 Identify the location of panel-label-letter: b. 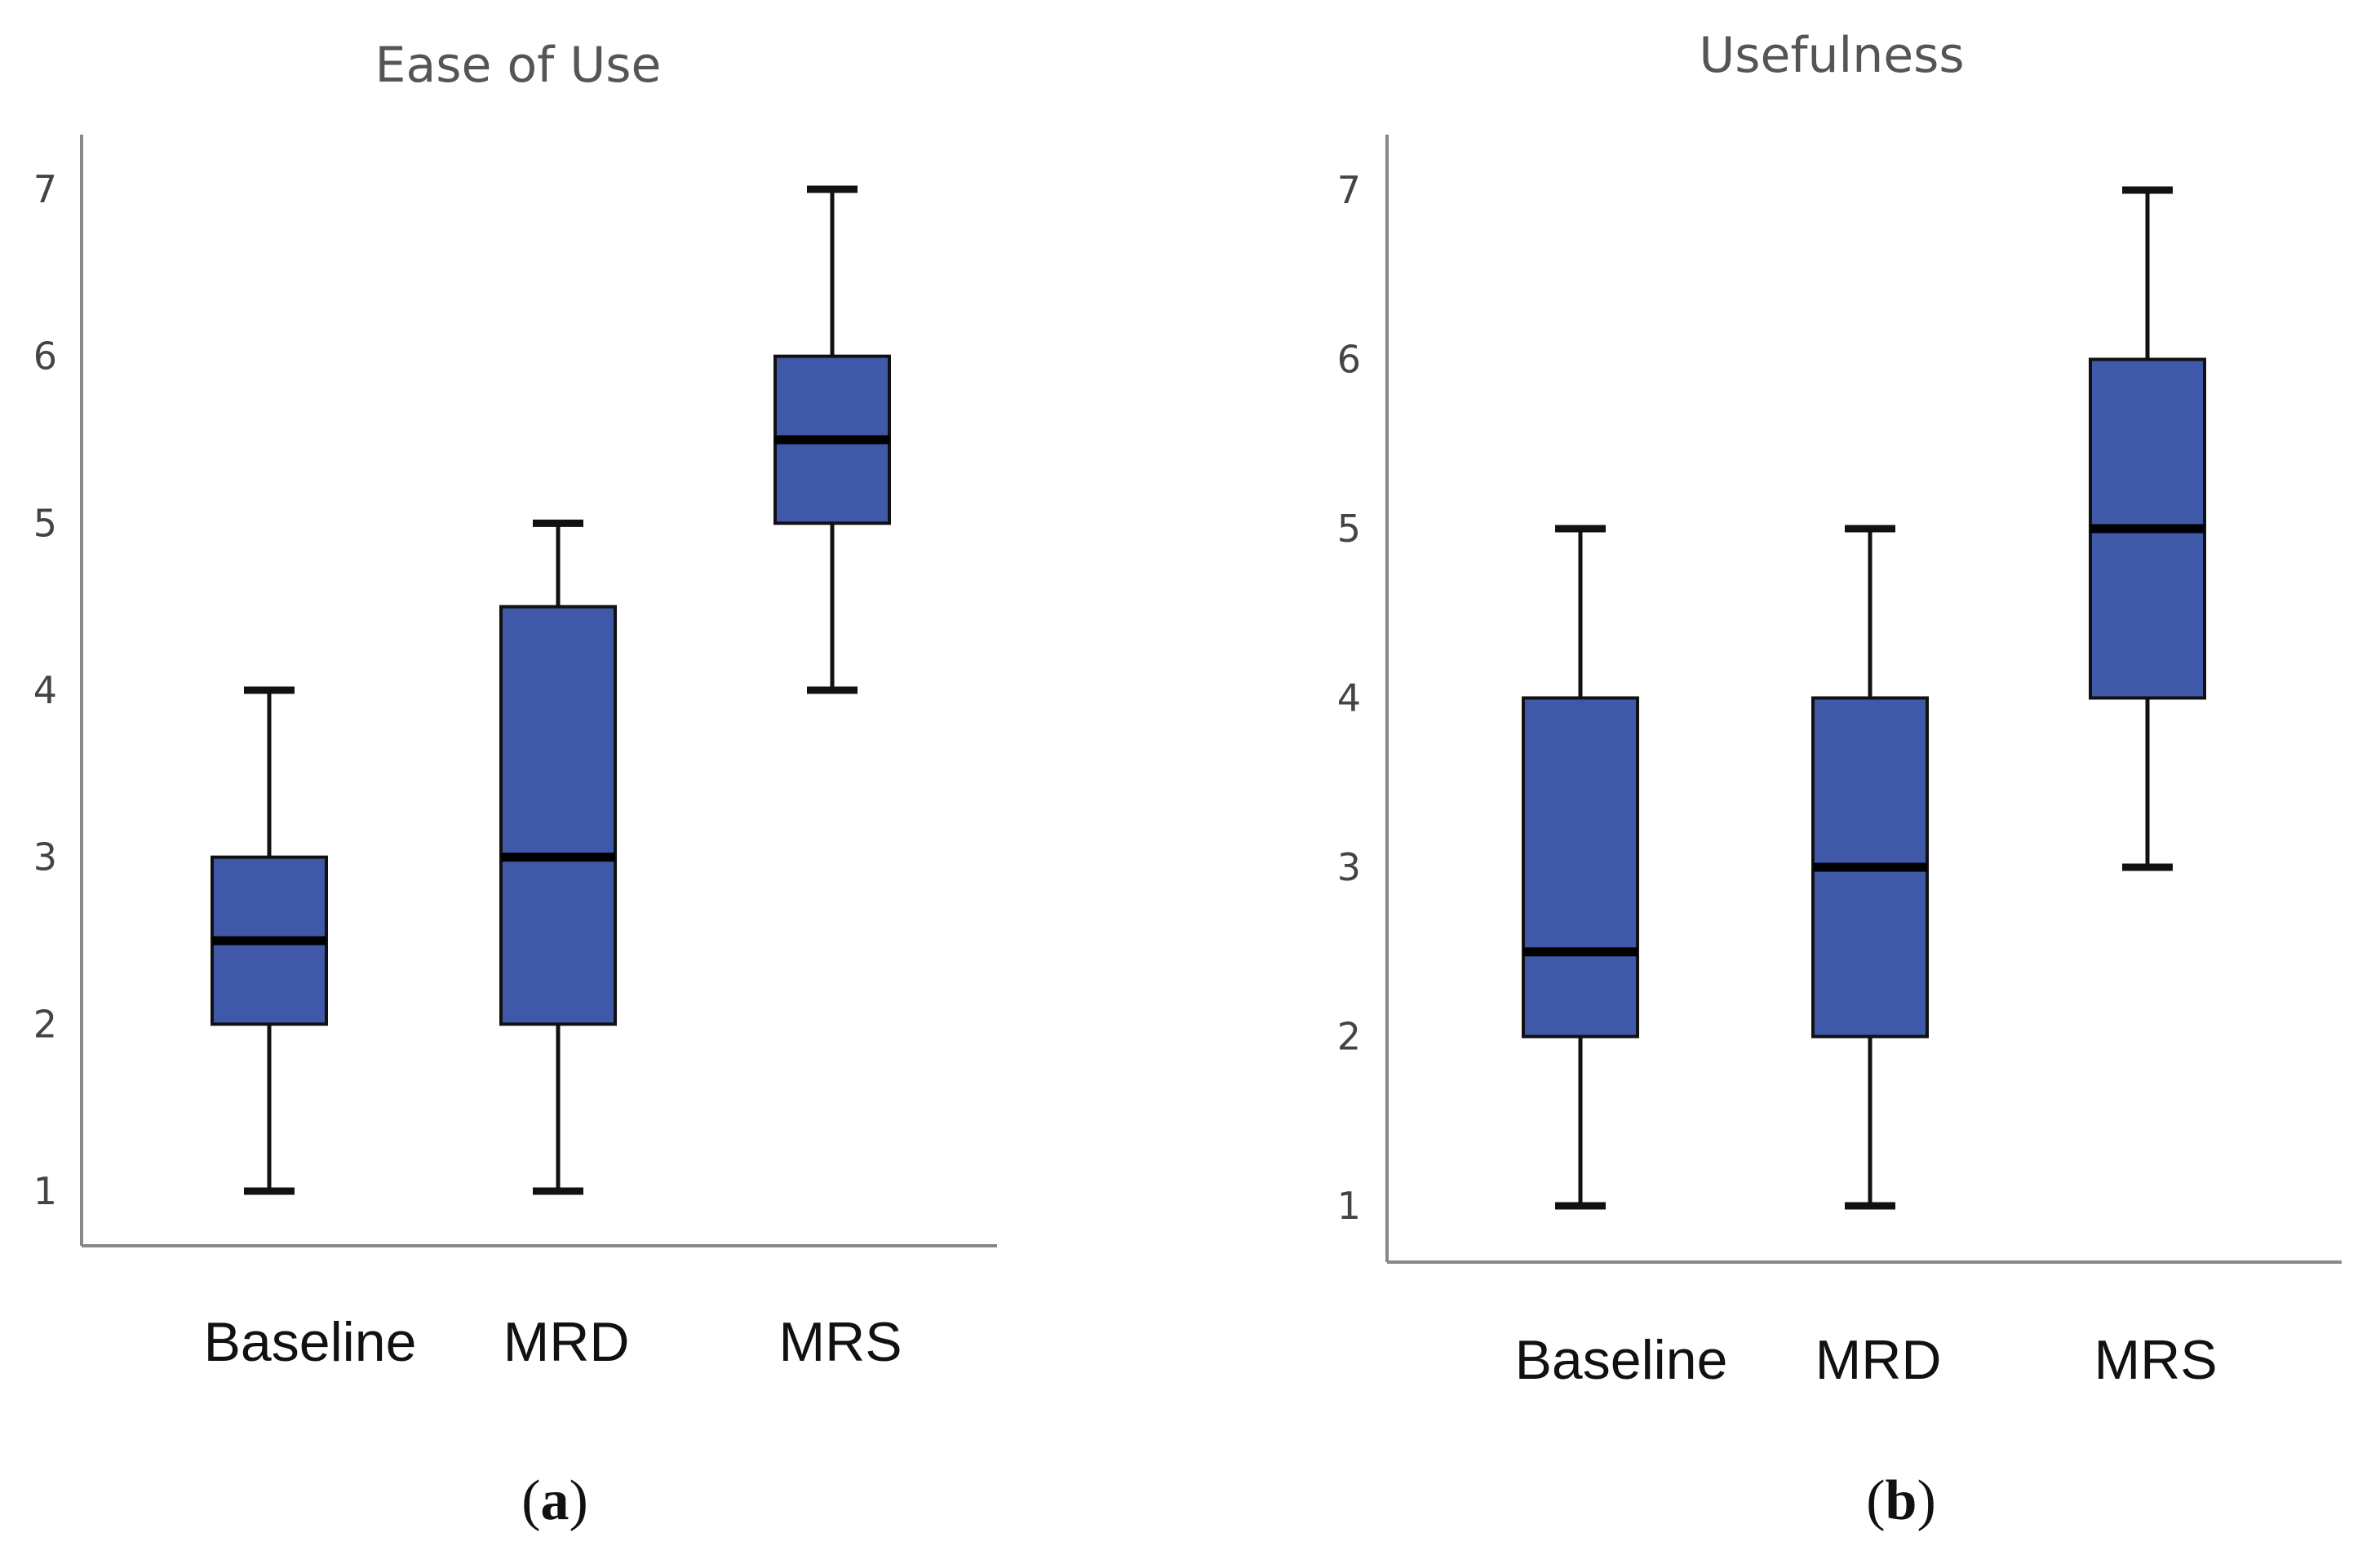
(1901, 1500).